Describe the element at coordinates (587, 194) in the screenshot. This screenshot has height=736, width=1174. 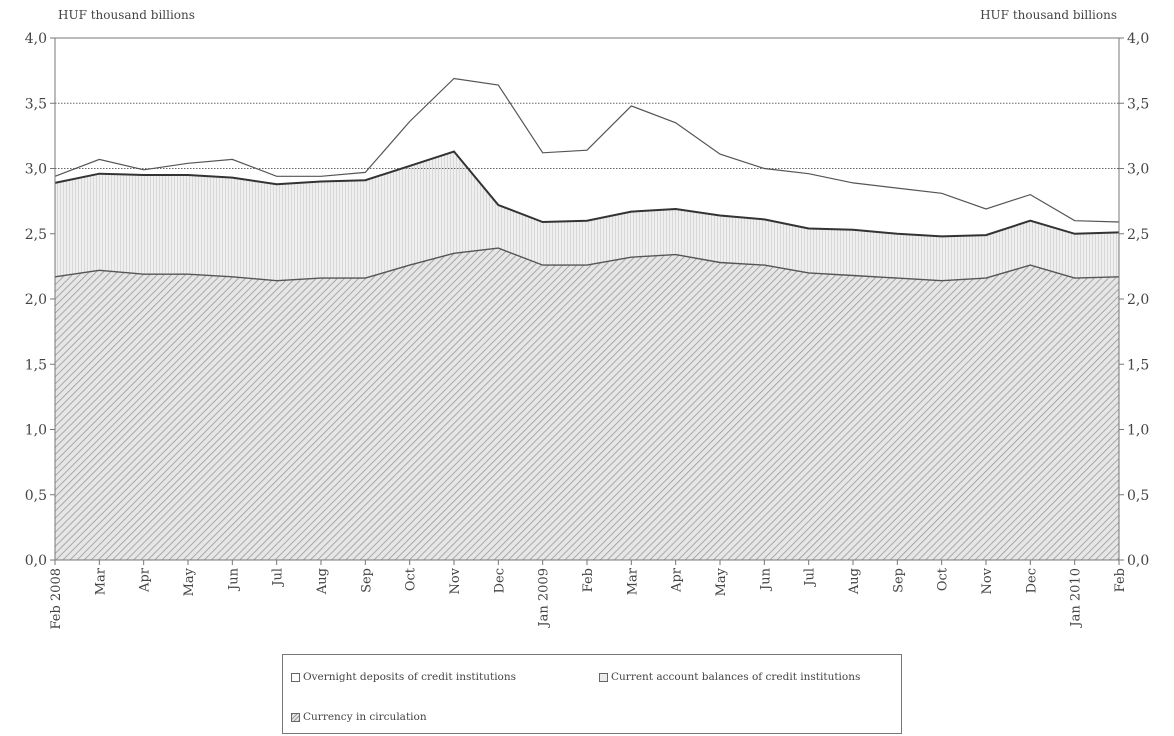
I see `line-current-account-balances` at that location.